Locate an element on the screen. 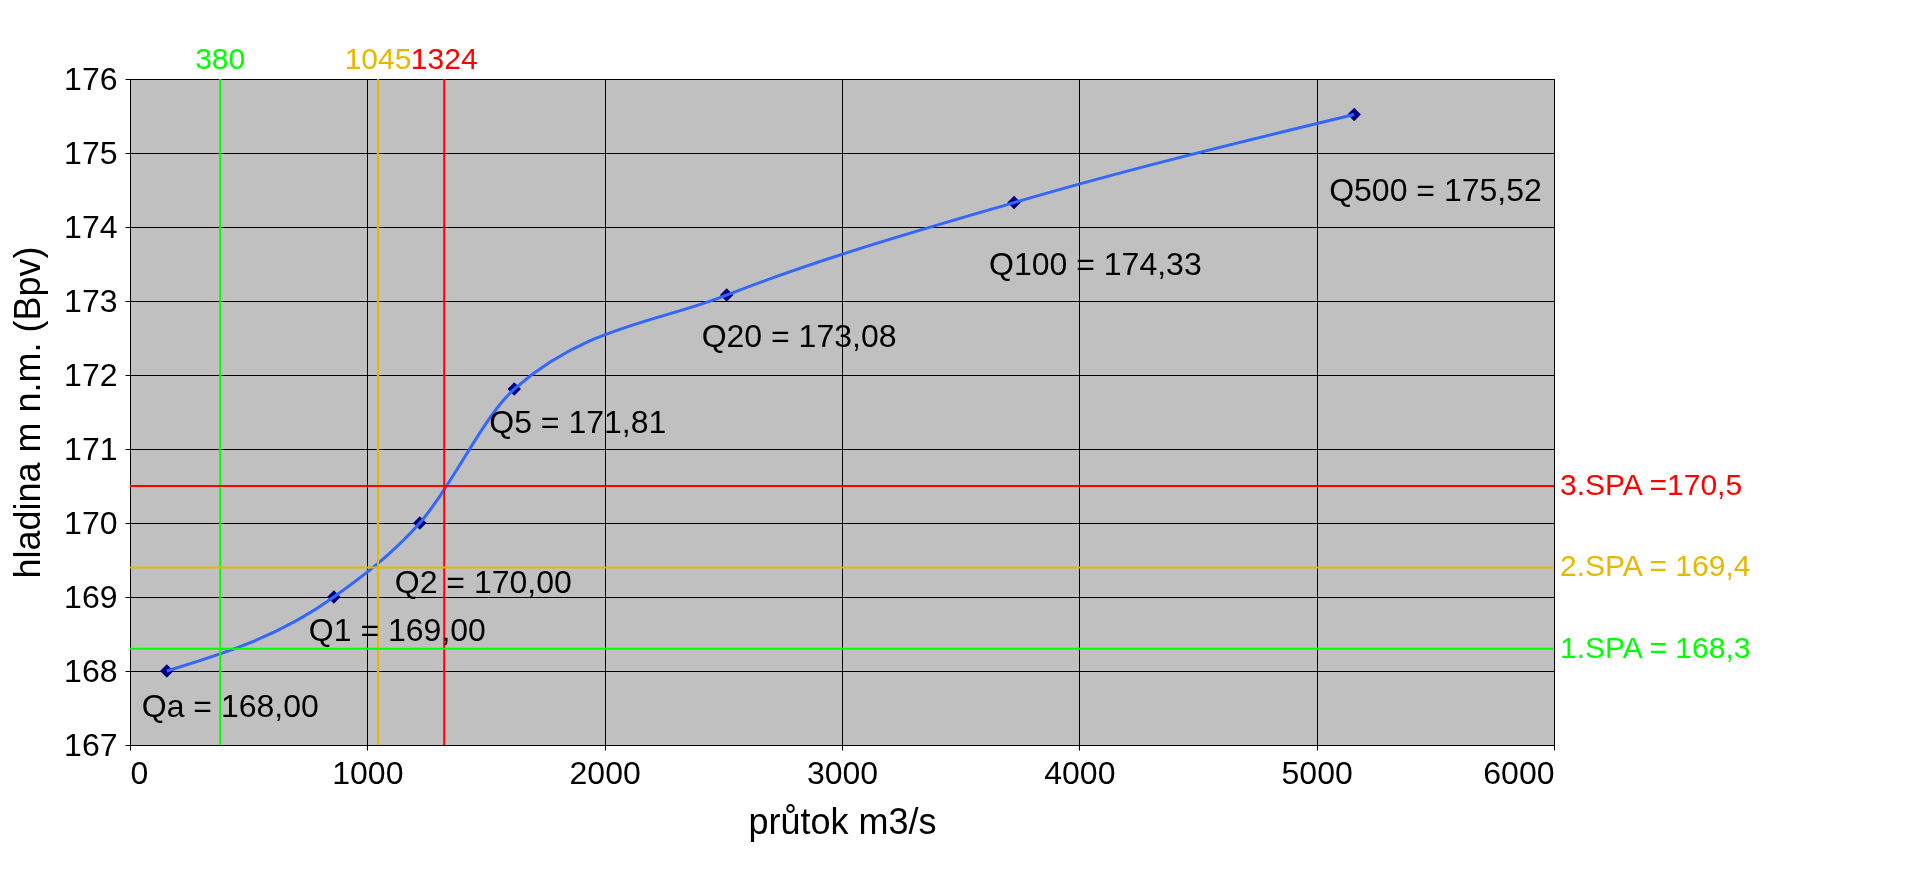 This screenshot has width=1926, height=887. y-tick-label: 172 is located at coordinates (91, 374).